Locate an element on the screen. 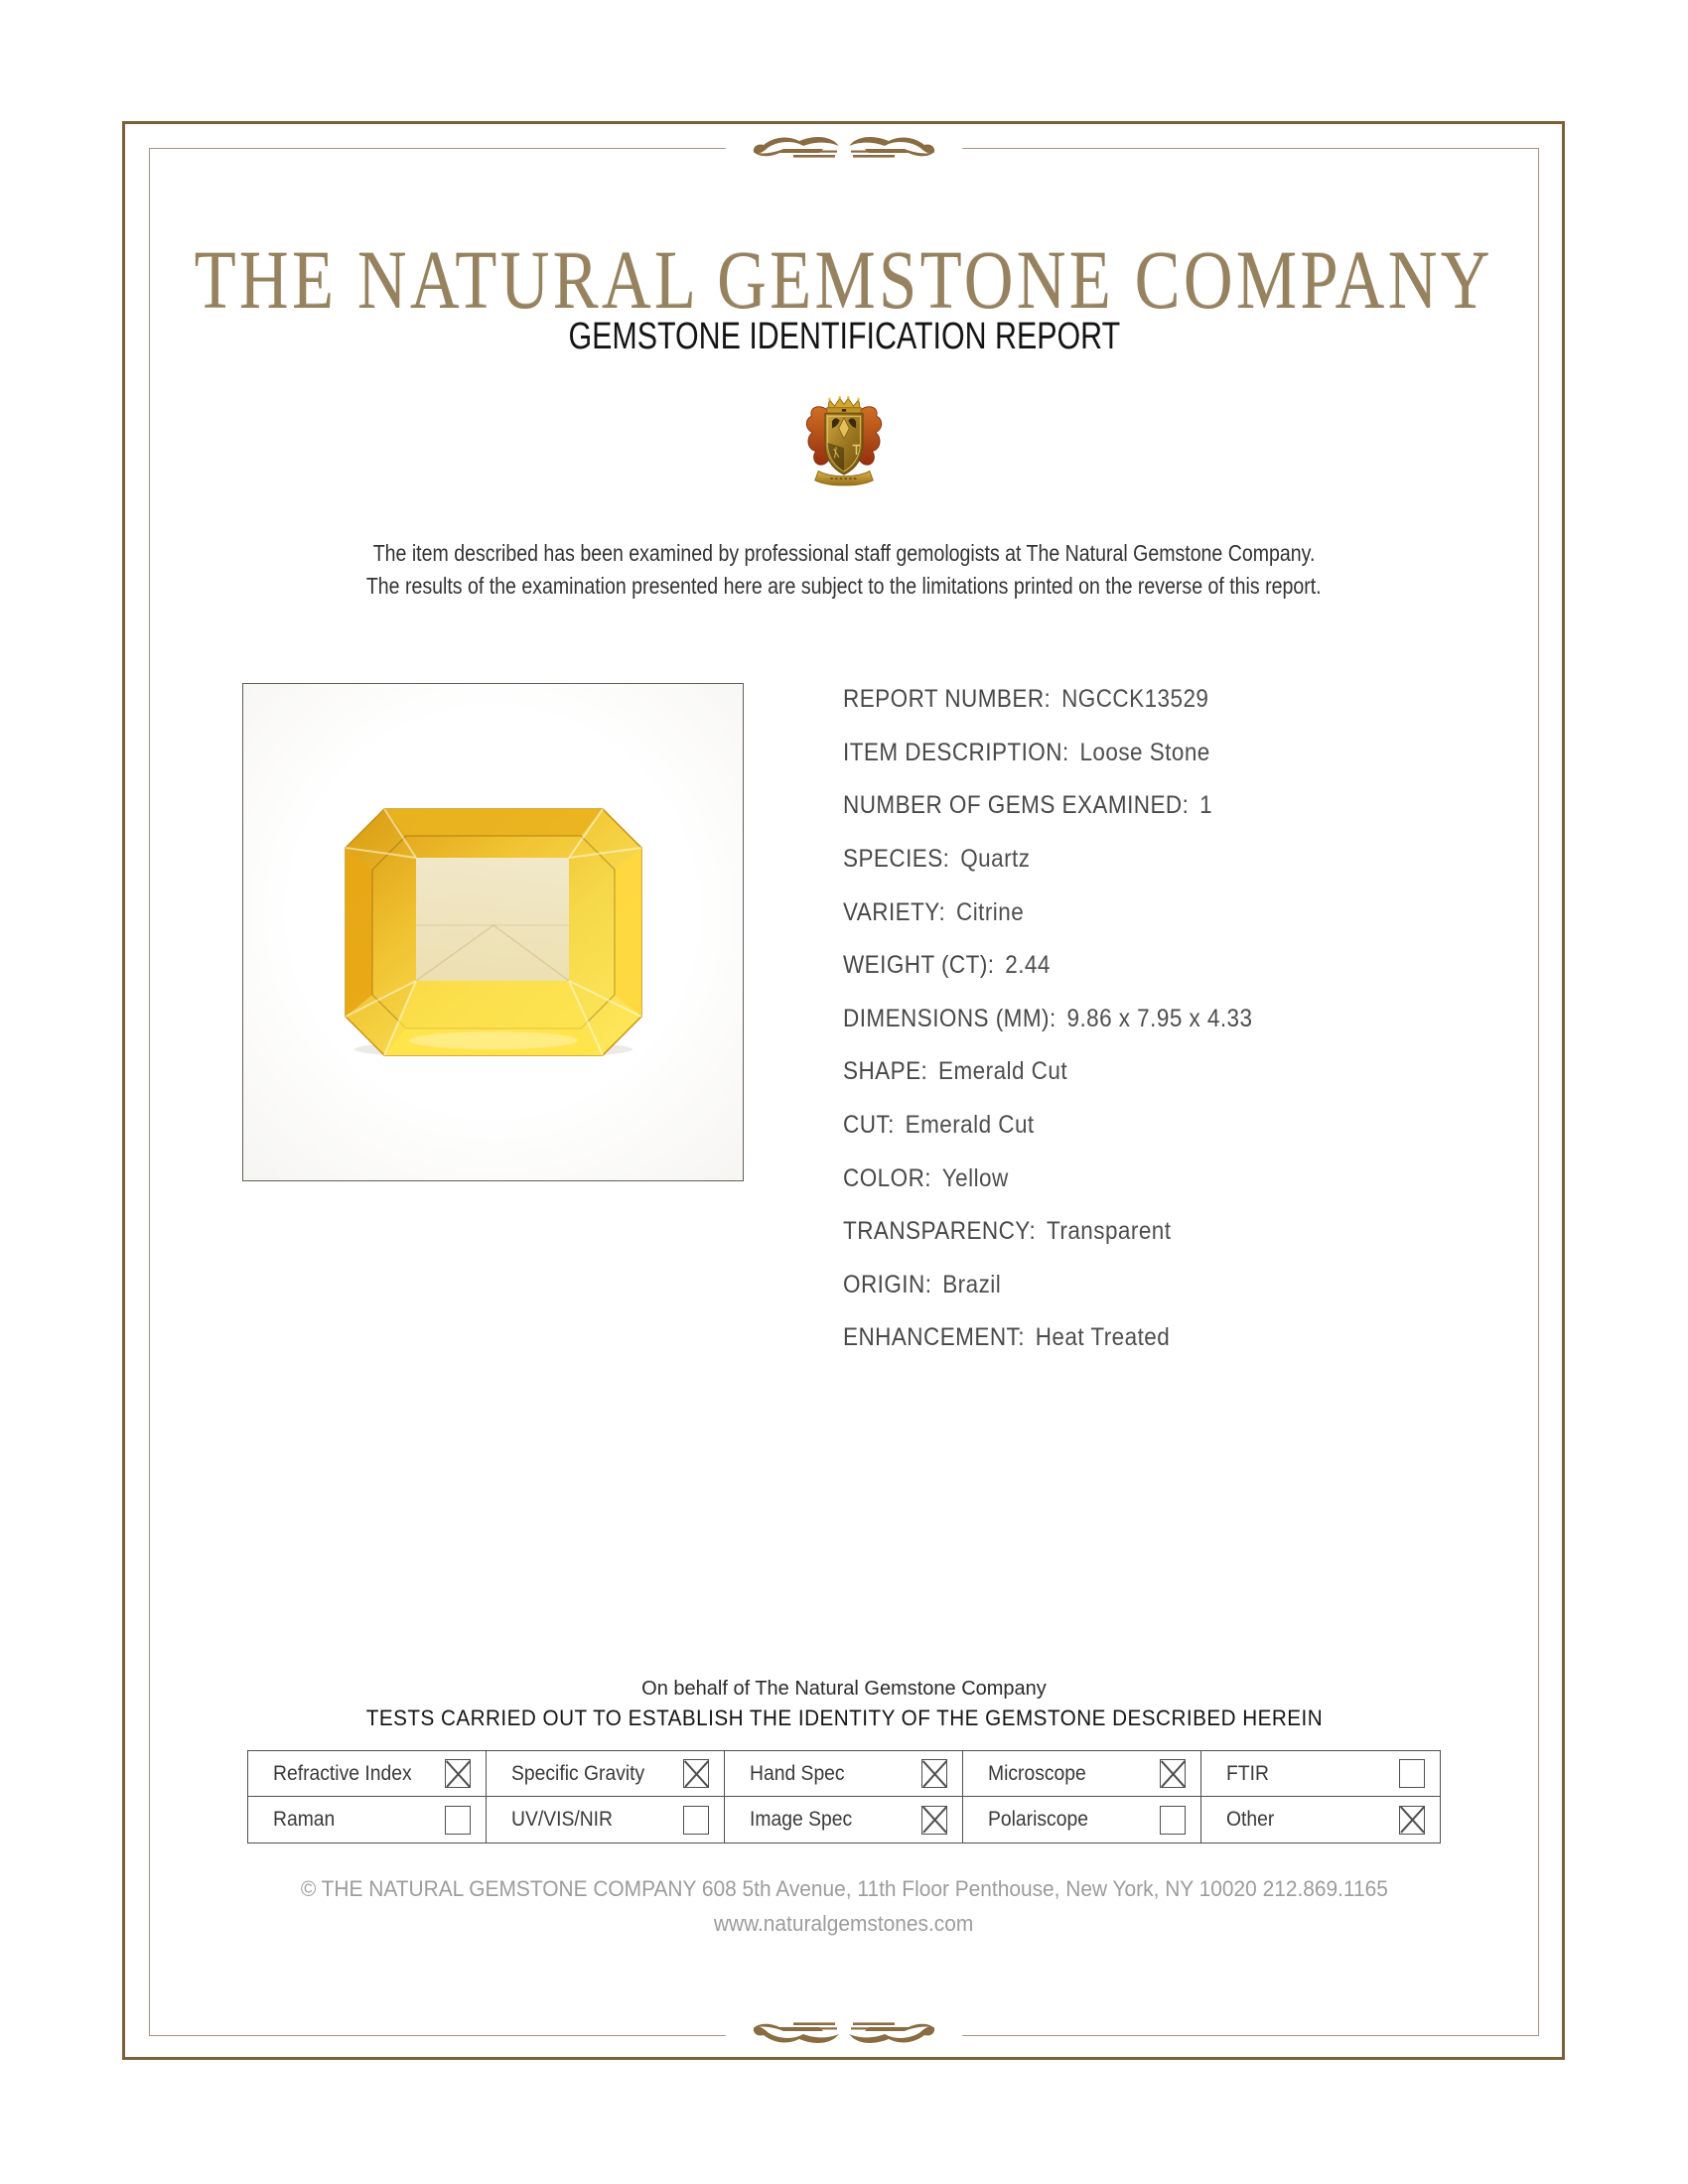 Image resolution: width=1688 pixels, height=2184 pixels. test-cell-uv-vis-nir: UV/VIS/NIR is located at coordinates (606, 1820).